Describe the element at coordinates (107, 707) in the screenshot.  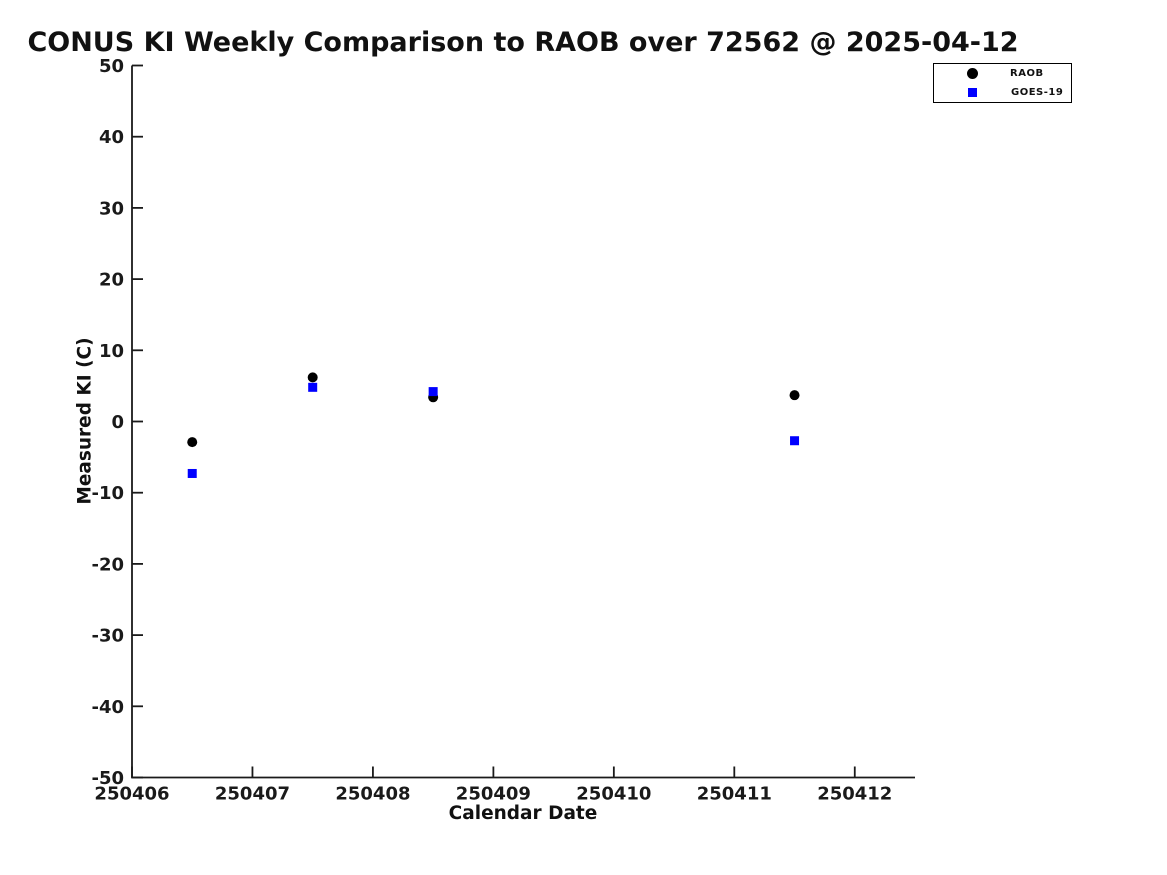
I see `y-tick-label: -40` at that location.